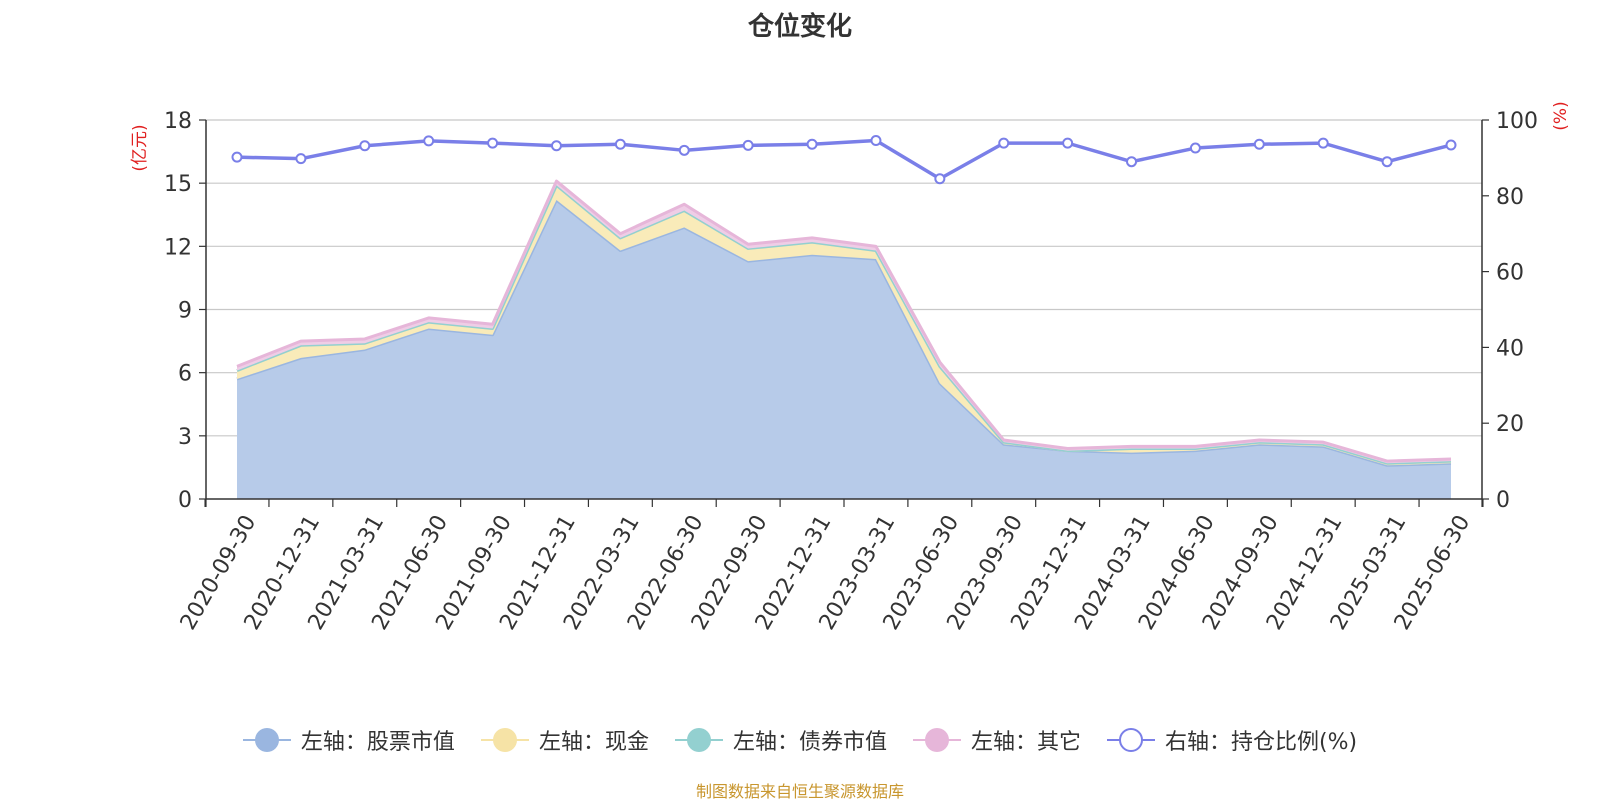  Describe the element at coordinates (1025, 742) in the screenshot. I see `legend-label: 左轴：其它` at that location.